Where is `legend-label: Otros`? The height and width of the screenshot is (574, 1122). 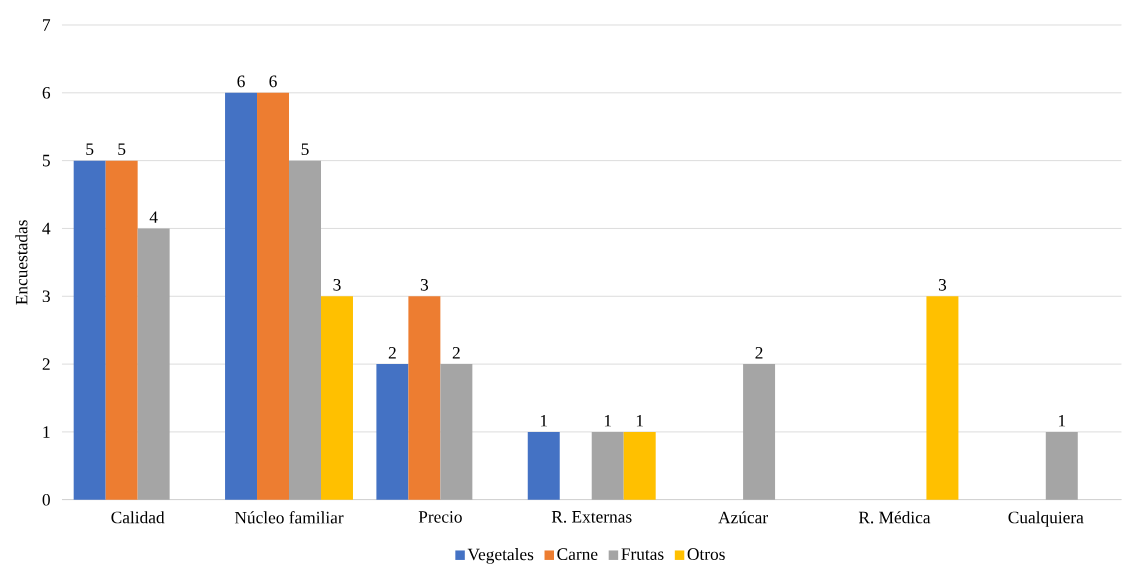
legend-label: Otros is located at coordinates (706, 554).